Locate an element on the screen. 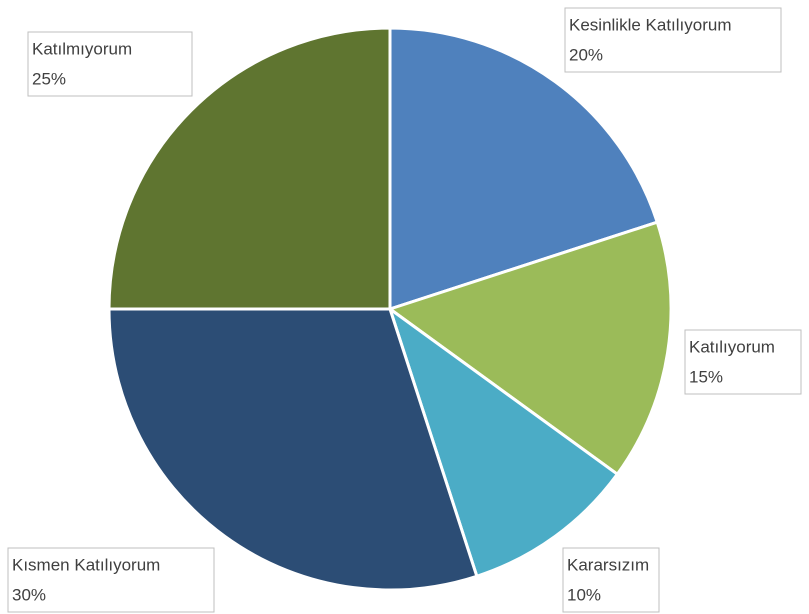 This screenshot has width=809, height=614. category-label: Katılmıyorum is located at coordinates (82, 48).